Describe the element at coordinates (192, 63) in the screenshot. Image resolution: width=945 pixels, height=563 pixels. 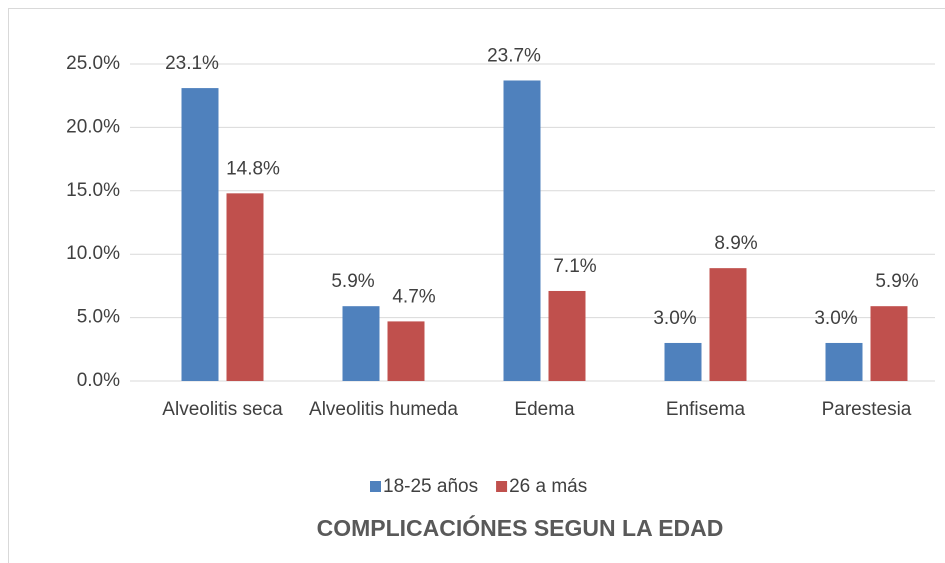
I see `data-label: 23.1%` at that location.